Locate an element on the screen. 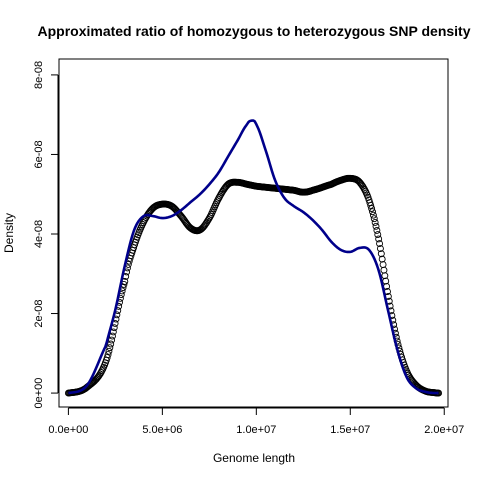 Image resolution: width=480 pixels, height=480 pixels. y-tick-label: 0e+00 is located at coordinates (39, 393).